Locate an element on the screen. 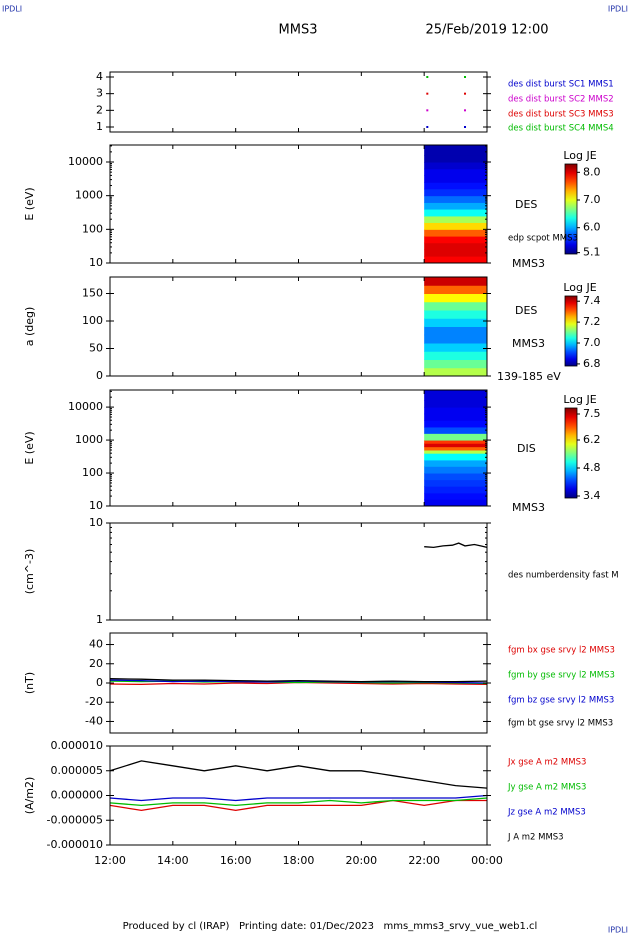  colorbar-title: Log JE is located at coordinates (579, 287).